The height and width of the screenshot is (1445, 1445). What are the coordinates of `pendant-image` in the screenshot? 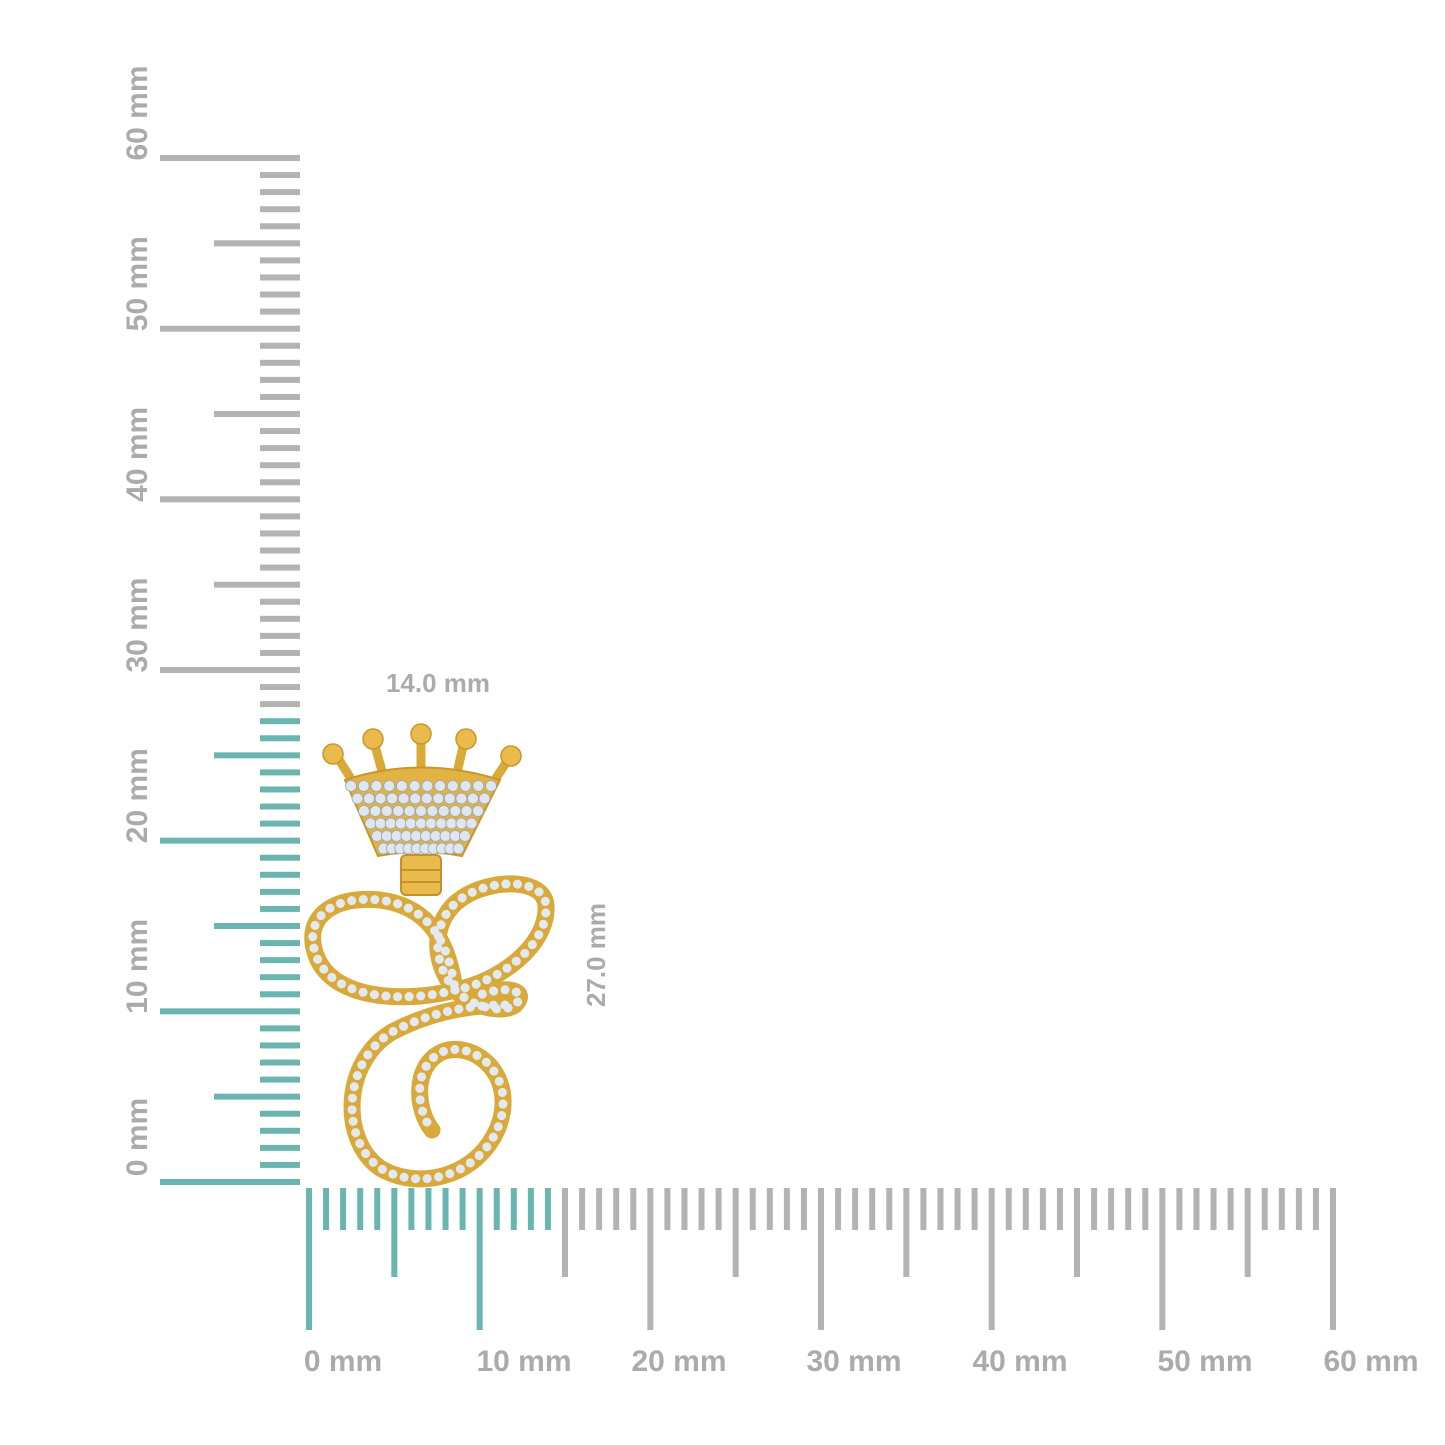 It's located at (429, 951).